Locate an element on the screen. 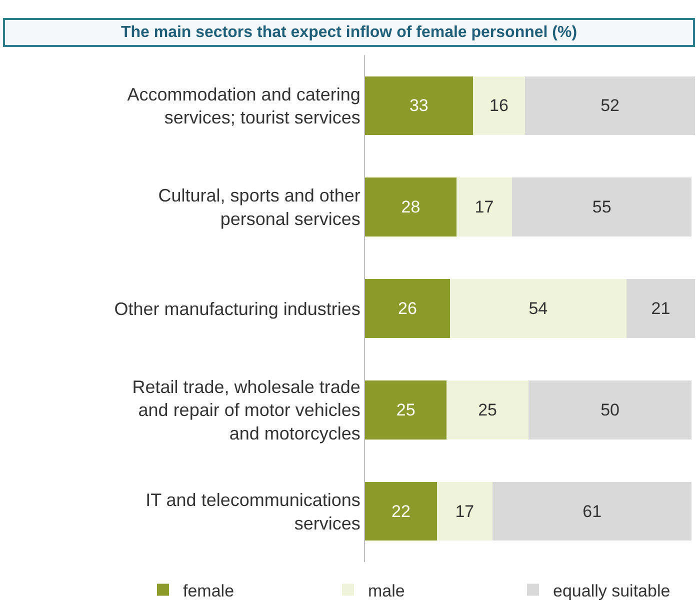 This screenshot has width=698, height=611. data-label: 22 is located at coordinates (400, 511).